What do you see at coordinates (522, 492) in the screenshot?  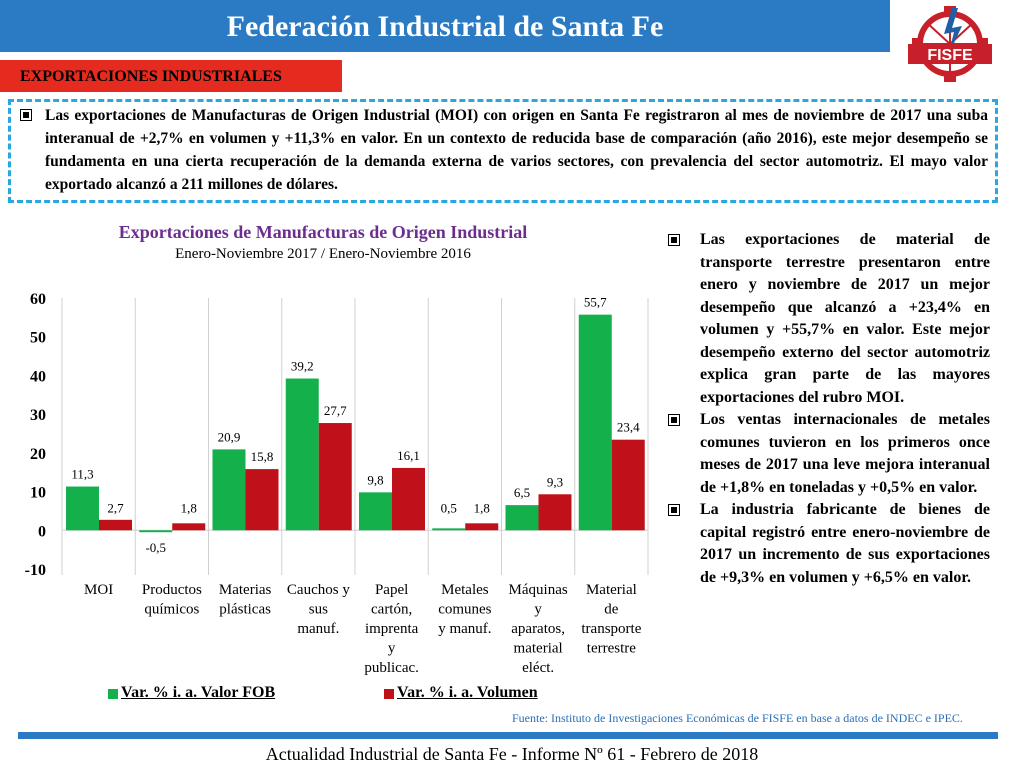 I see `data-label: 6,5` at bounding box center [522, 492].